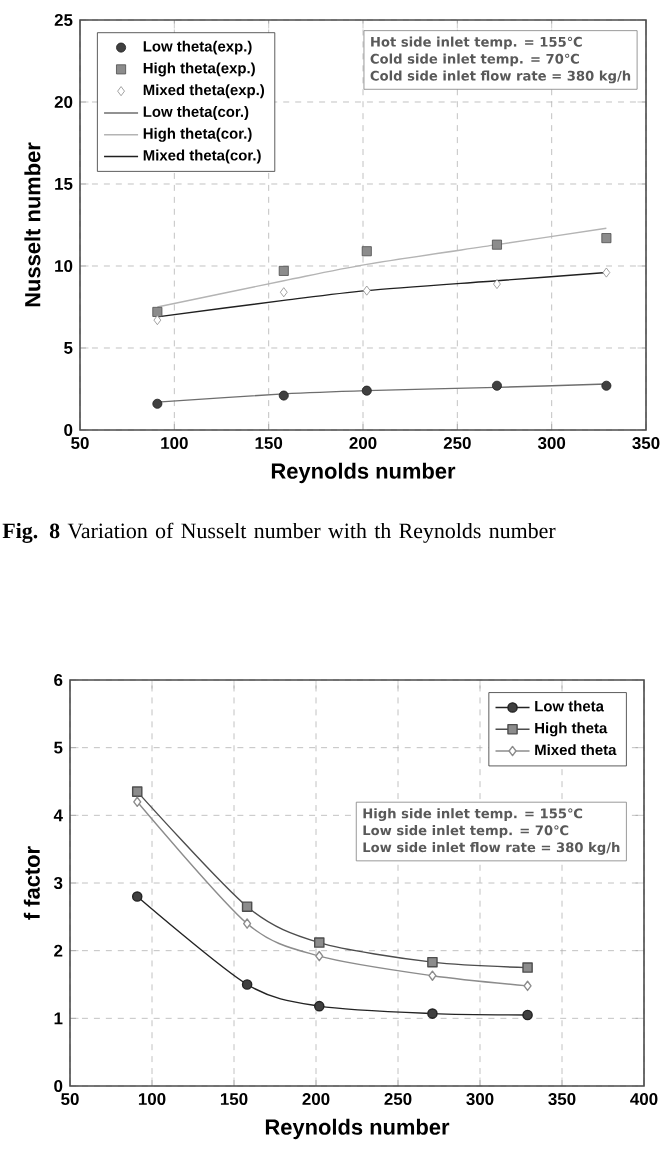  I want to click on y-tick-label: 3, so click(58, 883).